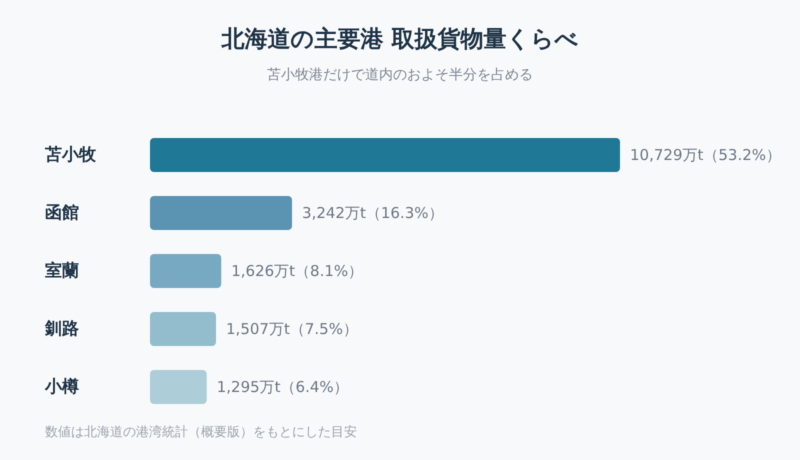 The width and height of the screenshot is (800, 460). I want to click on text: 数値は北海道の港湾統計（概要版）をもとにした目安, so click(201, 432).